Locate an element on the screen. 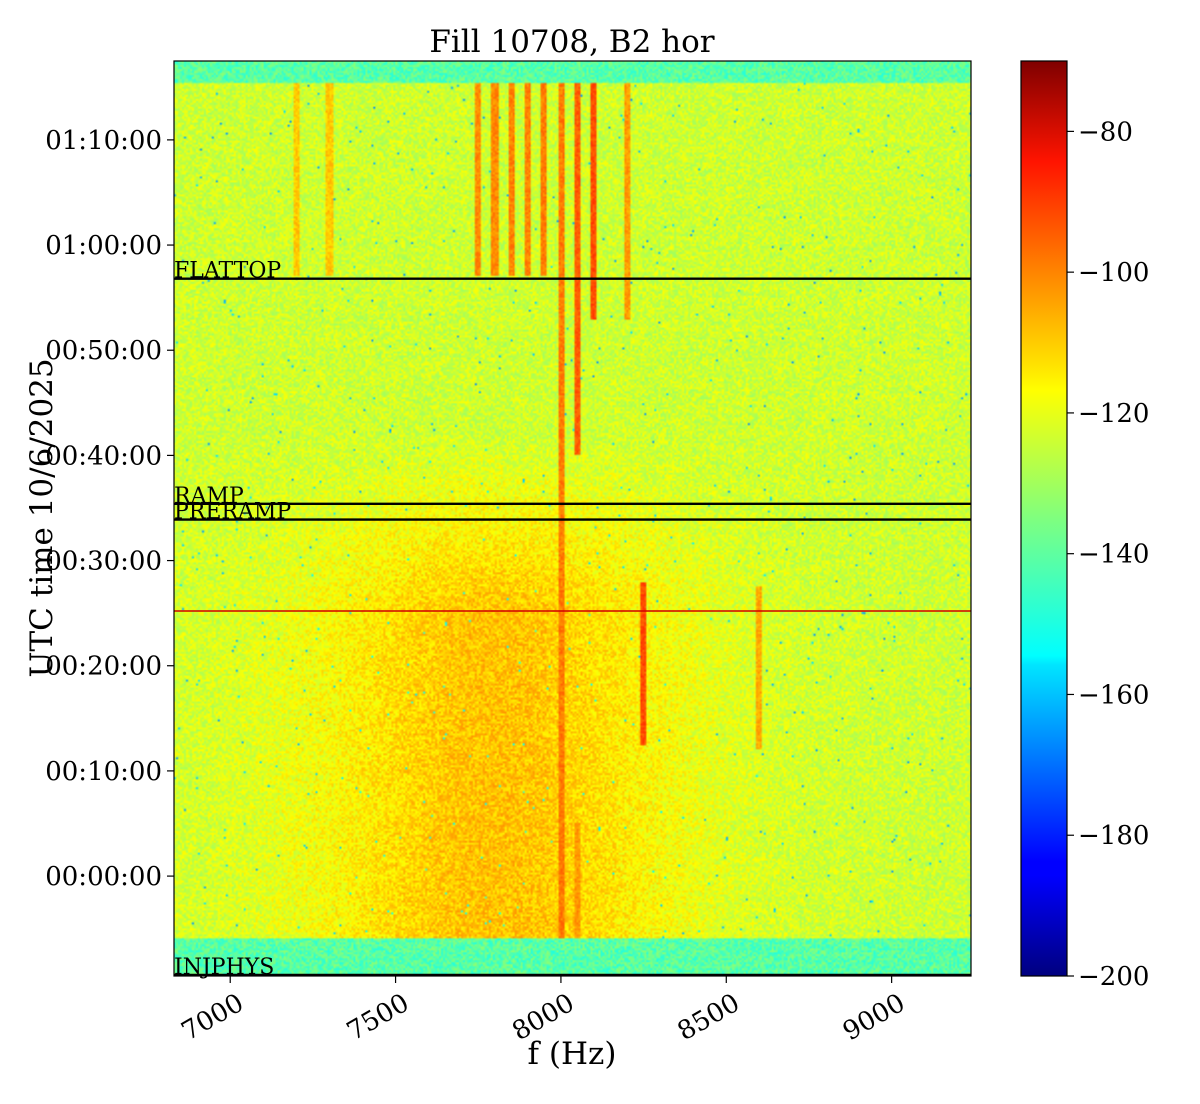 The image size is (1200, 1104). colorbar-tick-label: −140 is located at coordinates (1113, 555).